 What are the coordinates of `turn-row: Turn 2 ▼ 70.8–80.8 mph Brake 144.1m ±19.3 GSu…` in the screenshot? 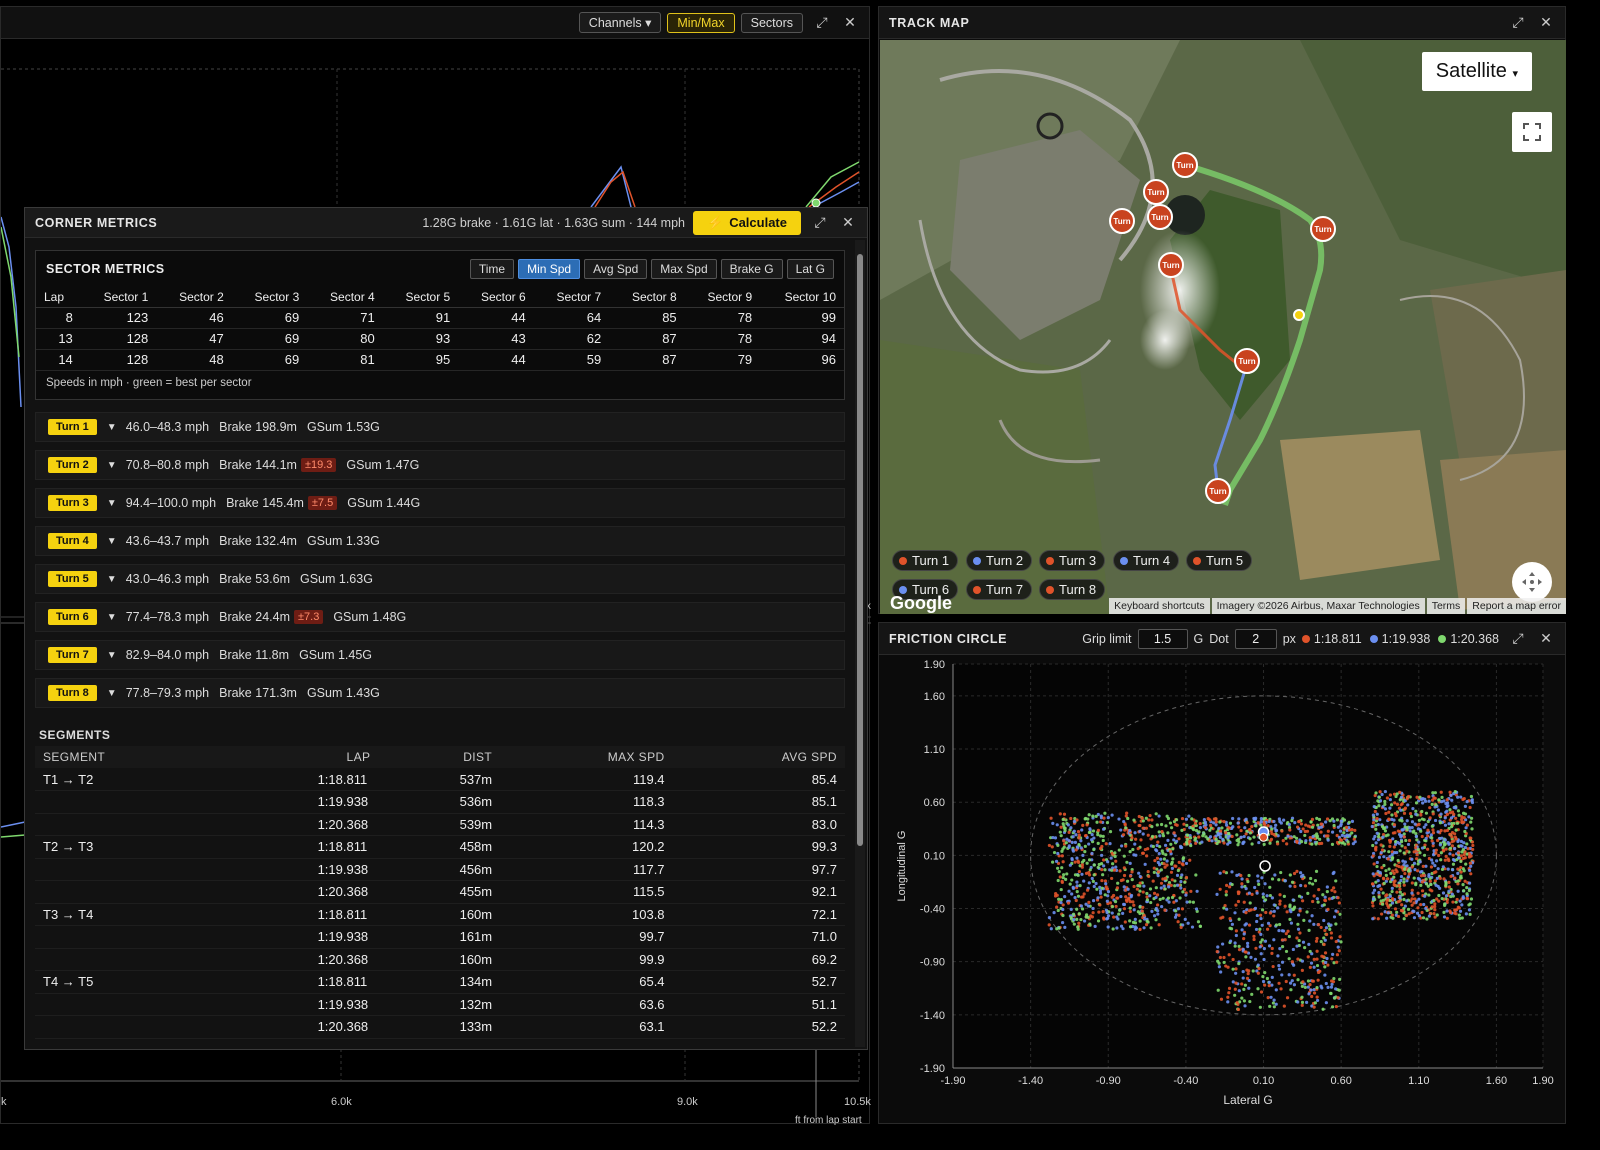 It's located at (440, 465).